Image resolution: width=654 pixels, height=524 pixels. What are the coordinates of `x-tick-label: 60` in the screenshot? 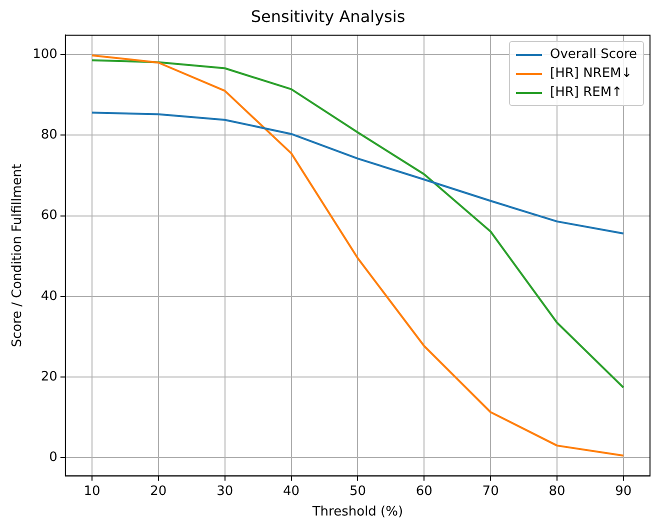 It's located at (424, 491).